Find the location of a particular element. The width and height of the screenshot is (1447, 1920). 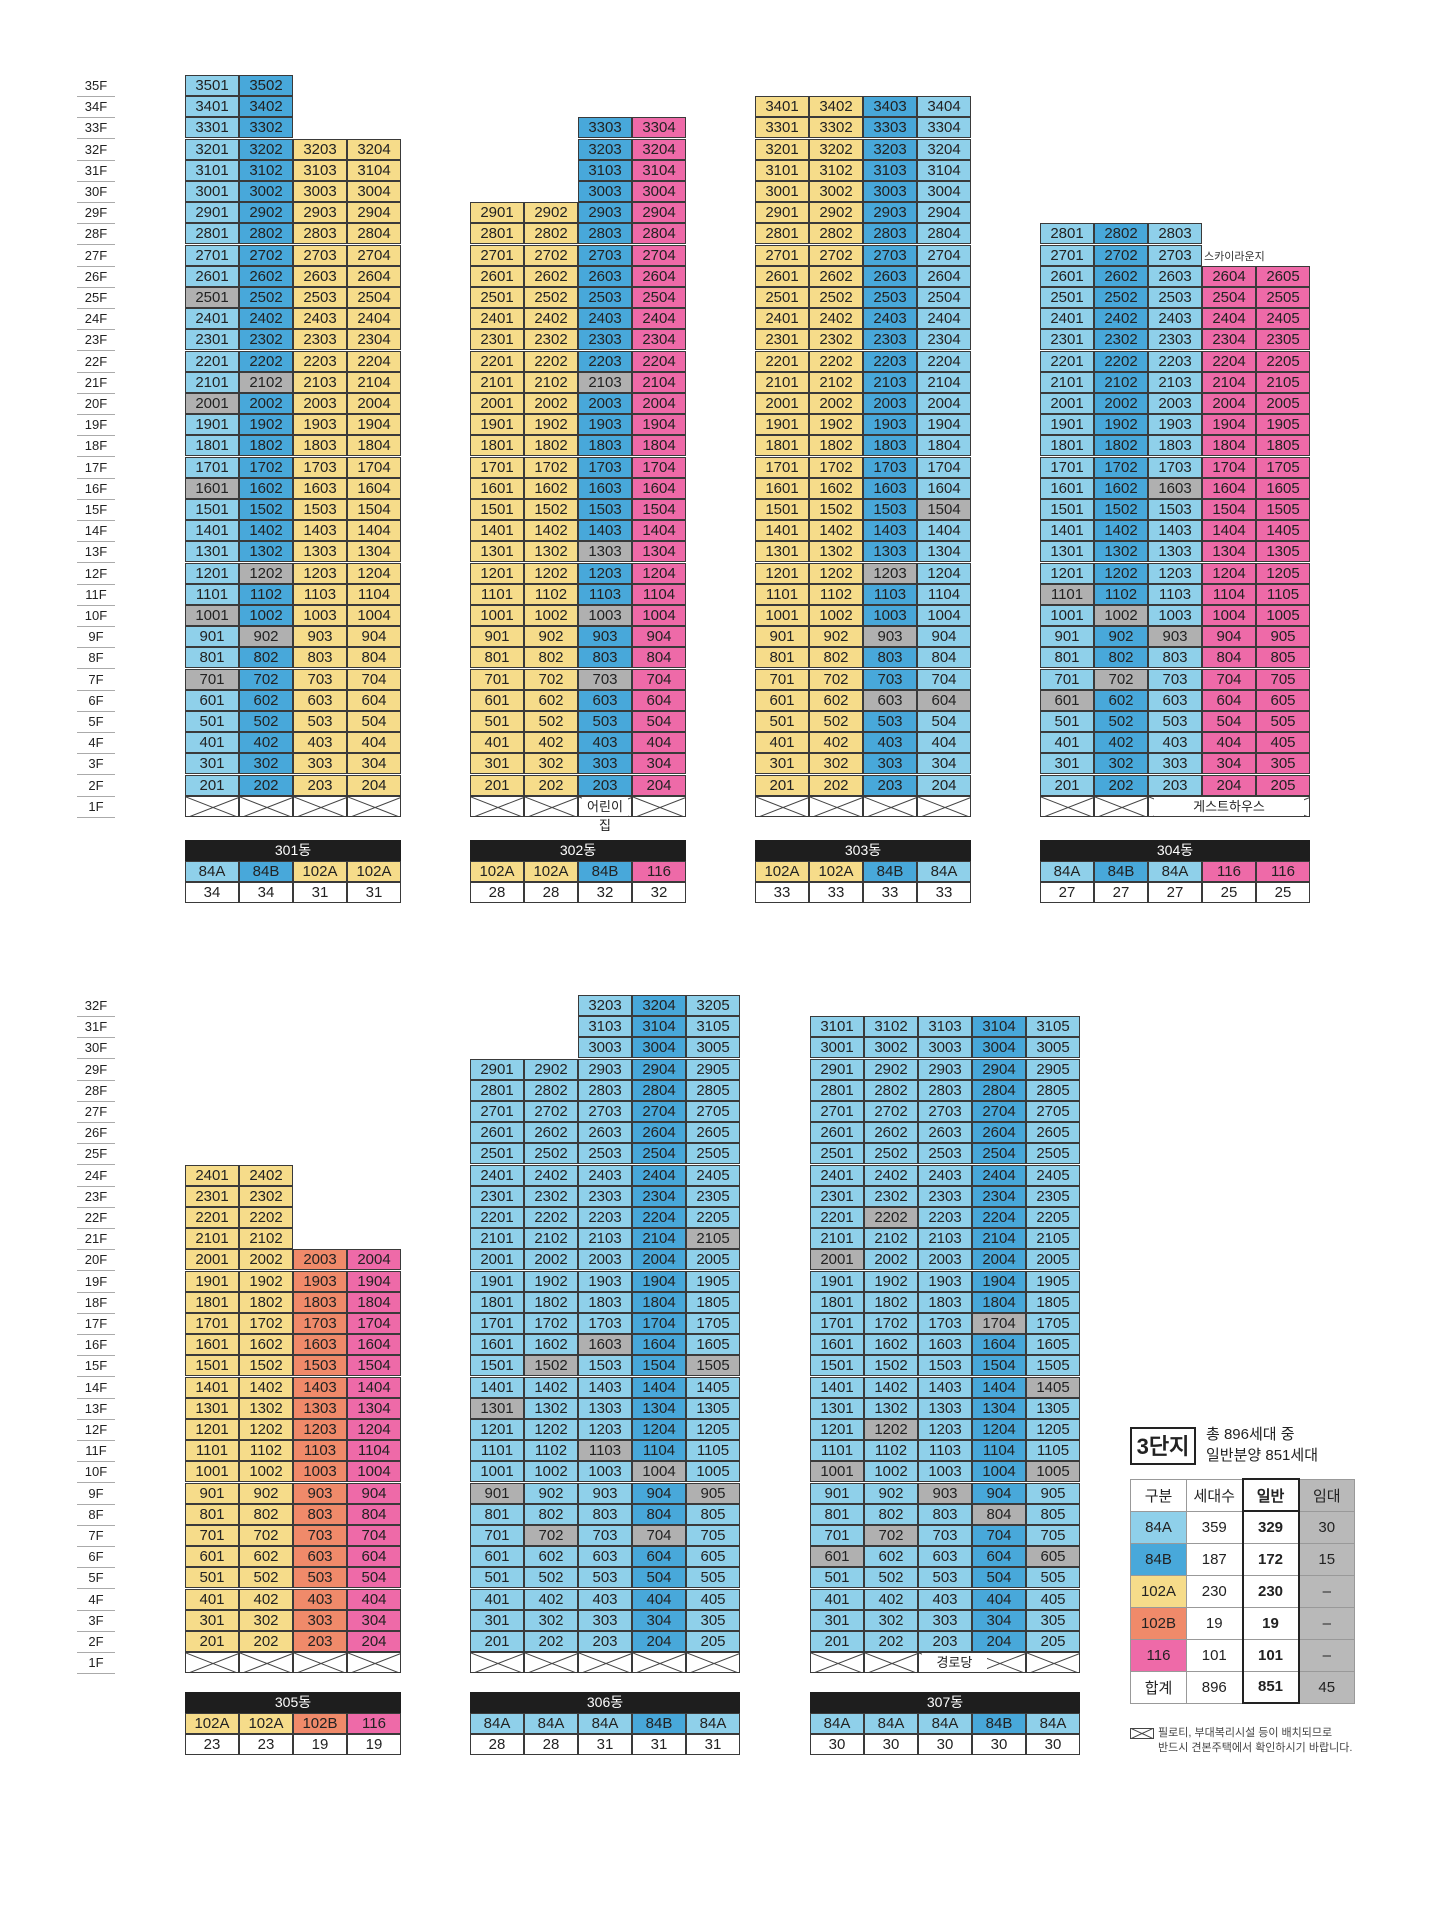

unit-cell: 2703 is located at coordinates (320, 255).